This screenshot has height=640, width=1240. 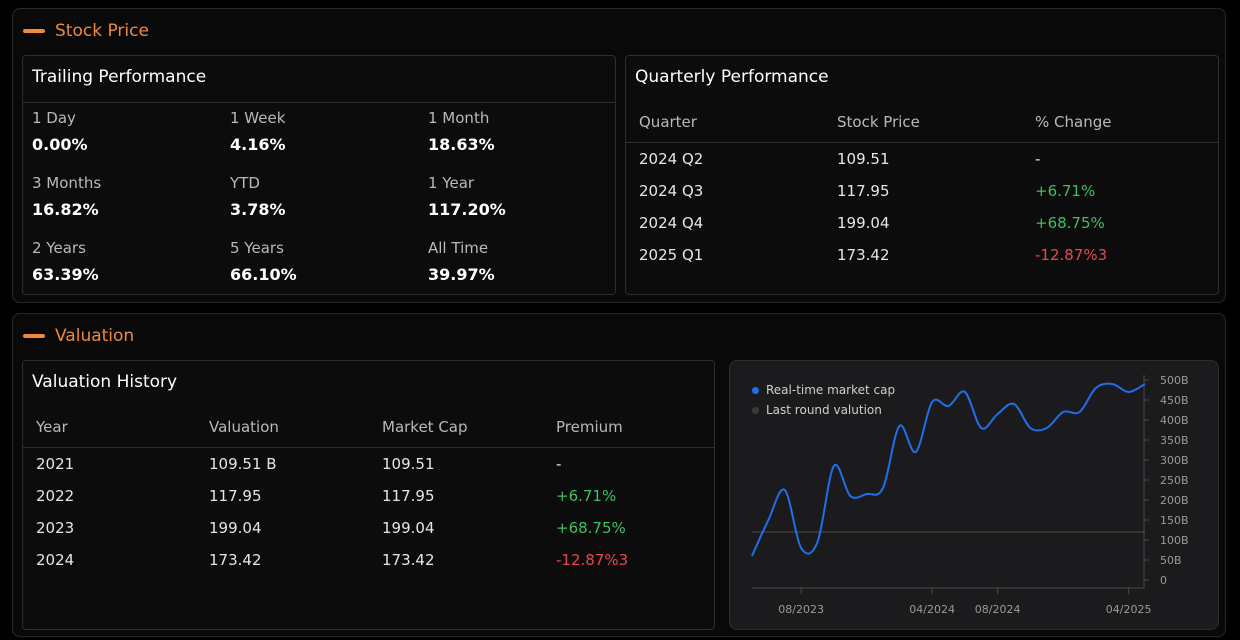 I want to click on card-title: Quarterly Performance, so click(x=732, y=77).